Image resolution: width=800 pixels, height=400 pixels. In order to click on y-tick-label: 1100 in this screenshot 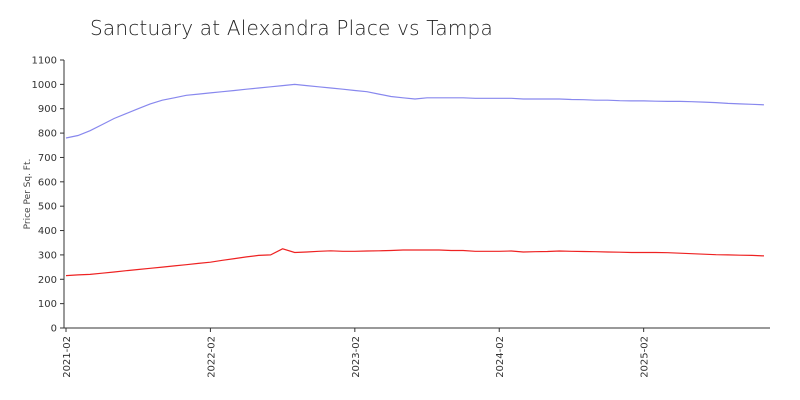, I will do `click(44, 61)`.